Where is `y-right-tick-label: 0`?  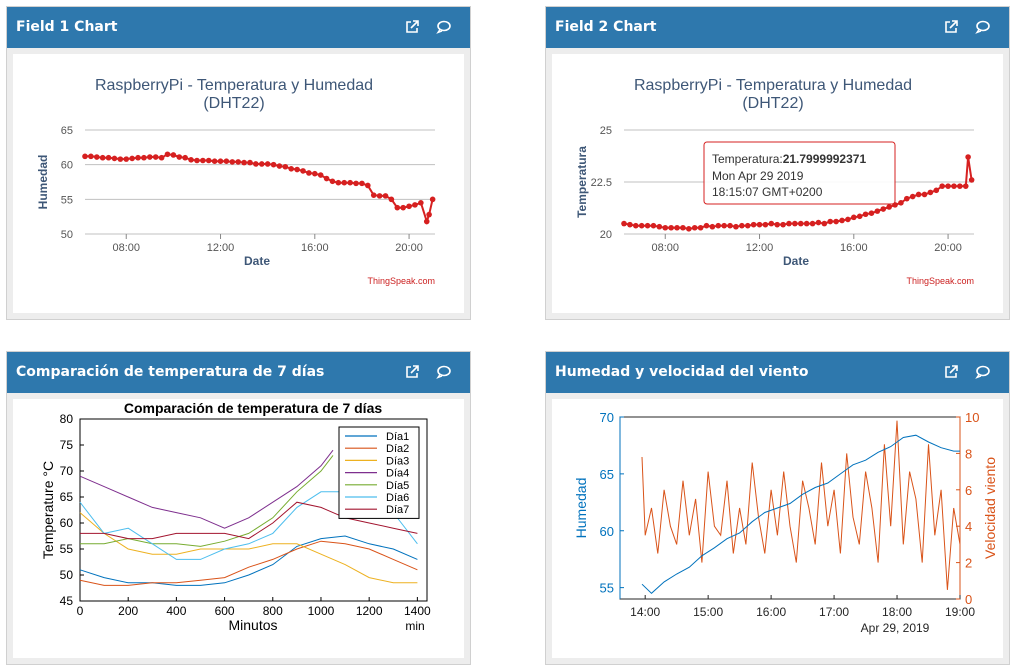
y-right-tick-label: 0 is located at coordinates (968, 599).